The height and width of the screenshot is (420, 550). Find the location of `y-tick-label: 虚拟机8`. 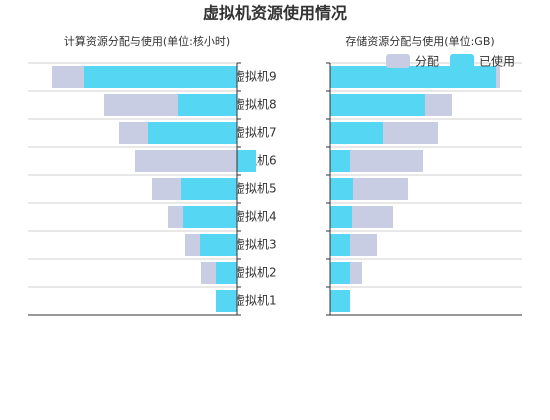

y-tick-label: 虚拟机8 is located at coordinates (255, 105).